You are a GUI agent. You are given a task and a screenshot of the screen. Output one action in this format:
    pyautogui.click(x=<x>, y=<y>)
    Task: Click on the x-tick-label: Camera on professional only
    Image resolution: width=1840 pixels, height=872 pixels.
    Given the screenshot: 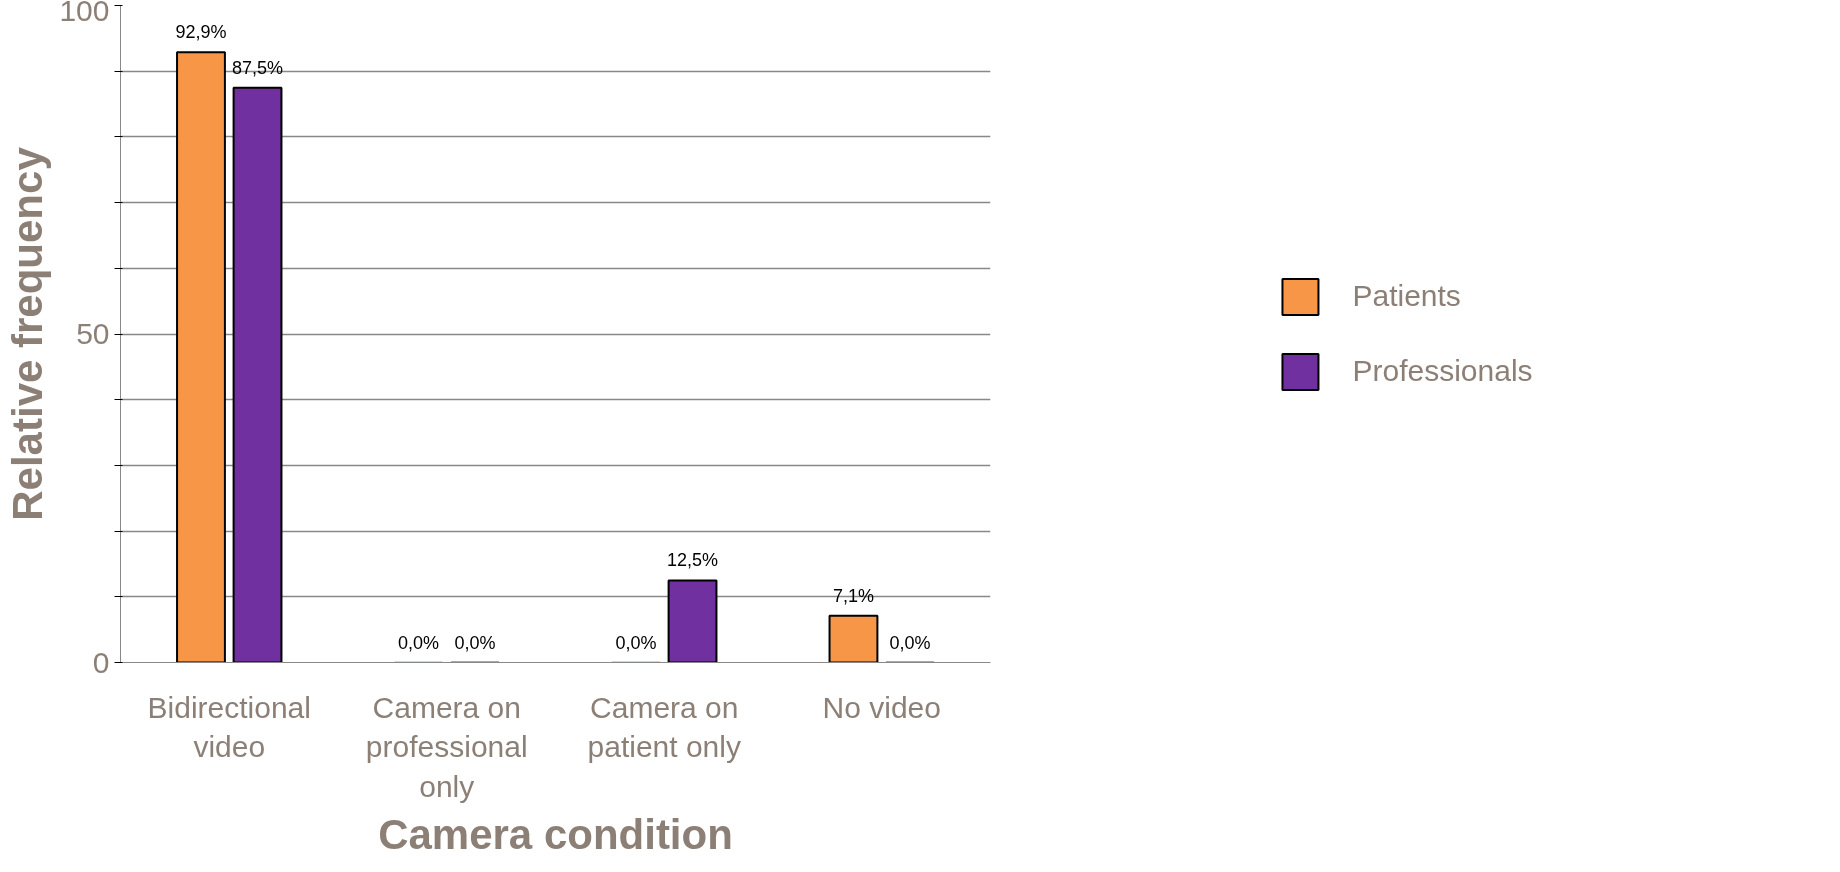 What is the action you would take?
    pyautogui.click(x=446, y=746)
    